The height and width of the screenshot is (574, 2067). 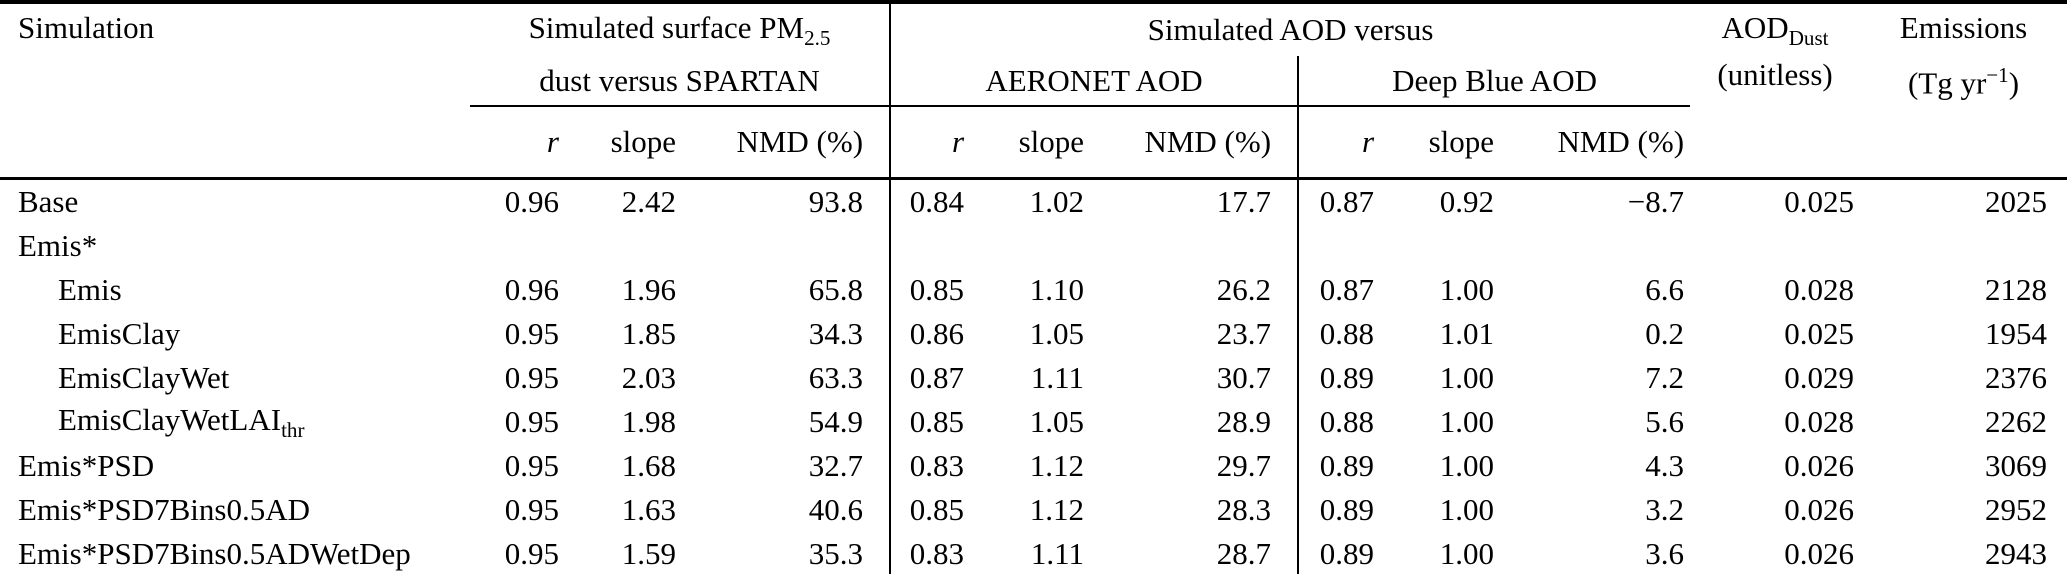 I want to click on header-emissions-units-exponent: −1, so click(x=1997, y=75).